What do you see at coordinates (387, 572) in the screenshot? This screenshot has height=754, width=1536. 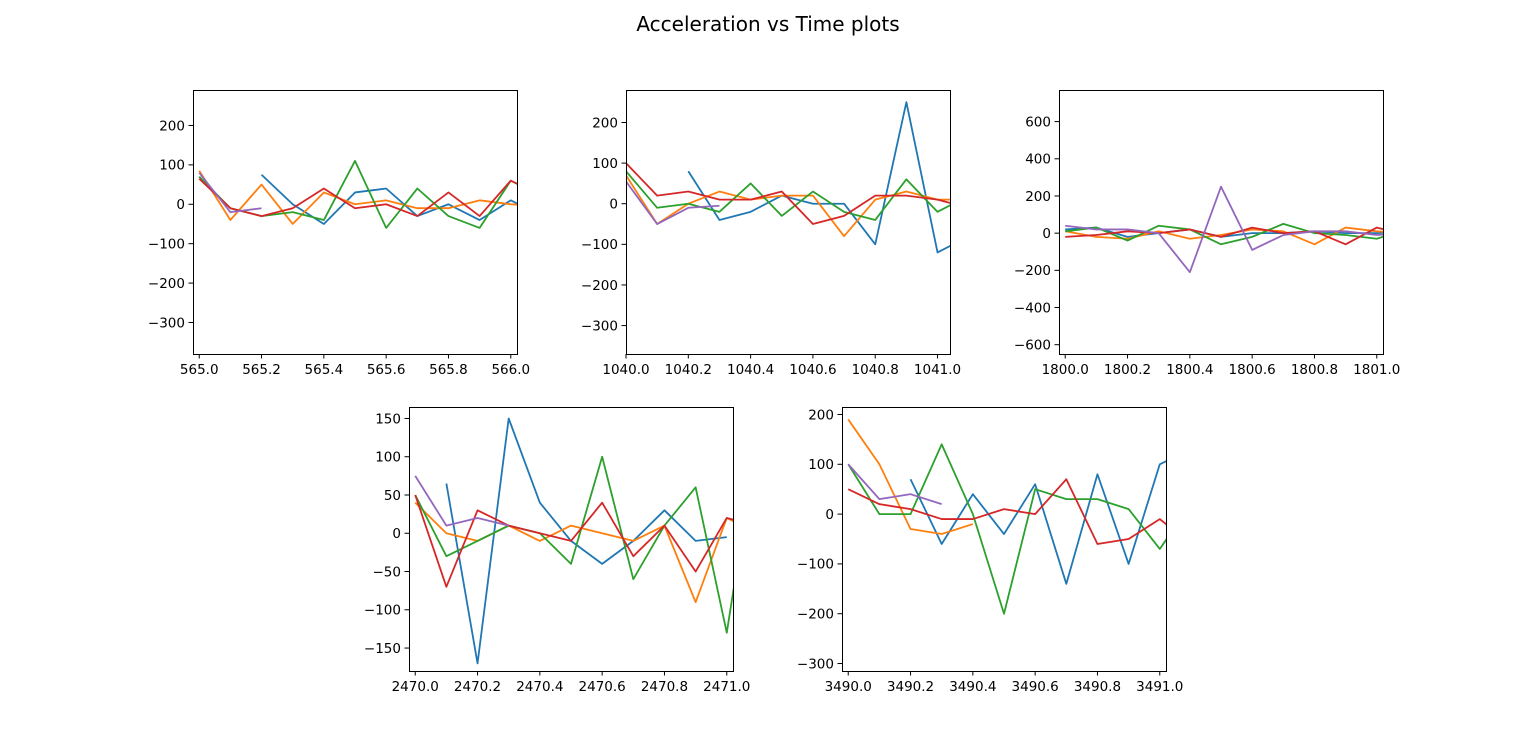 I see `y-tick-label: −50` at bounding box center [387, 572].